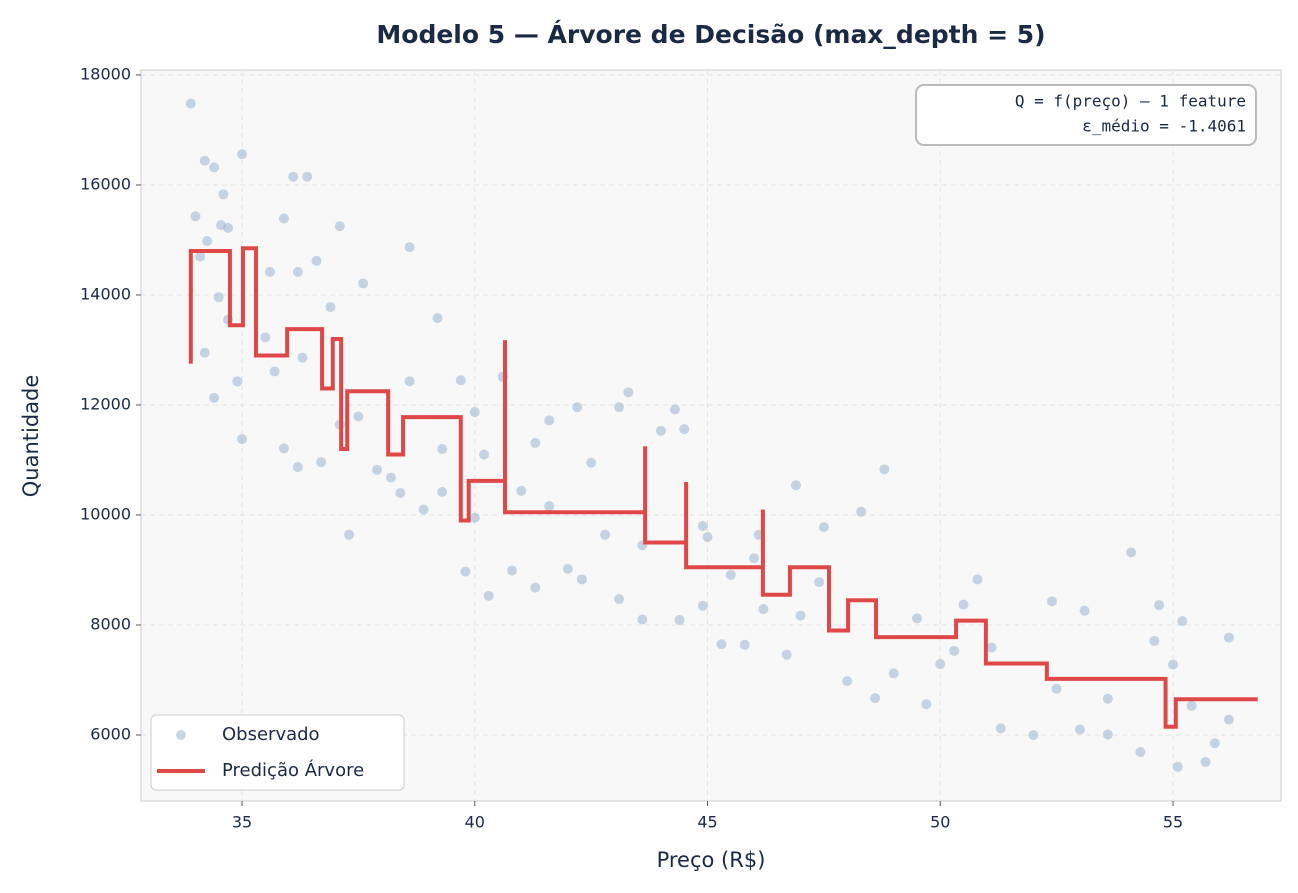  Describe the element at coordinates (277, 752) in the screenshot. I see `legend-box` at that location.